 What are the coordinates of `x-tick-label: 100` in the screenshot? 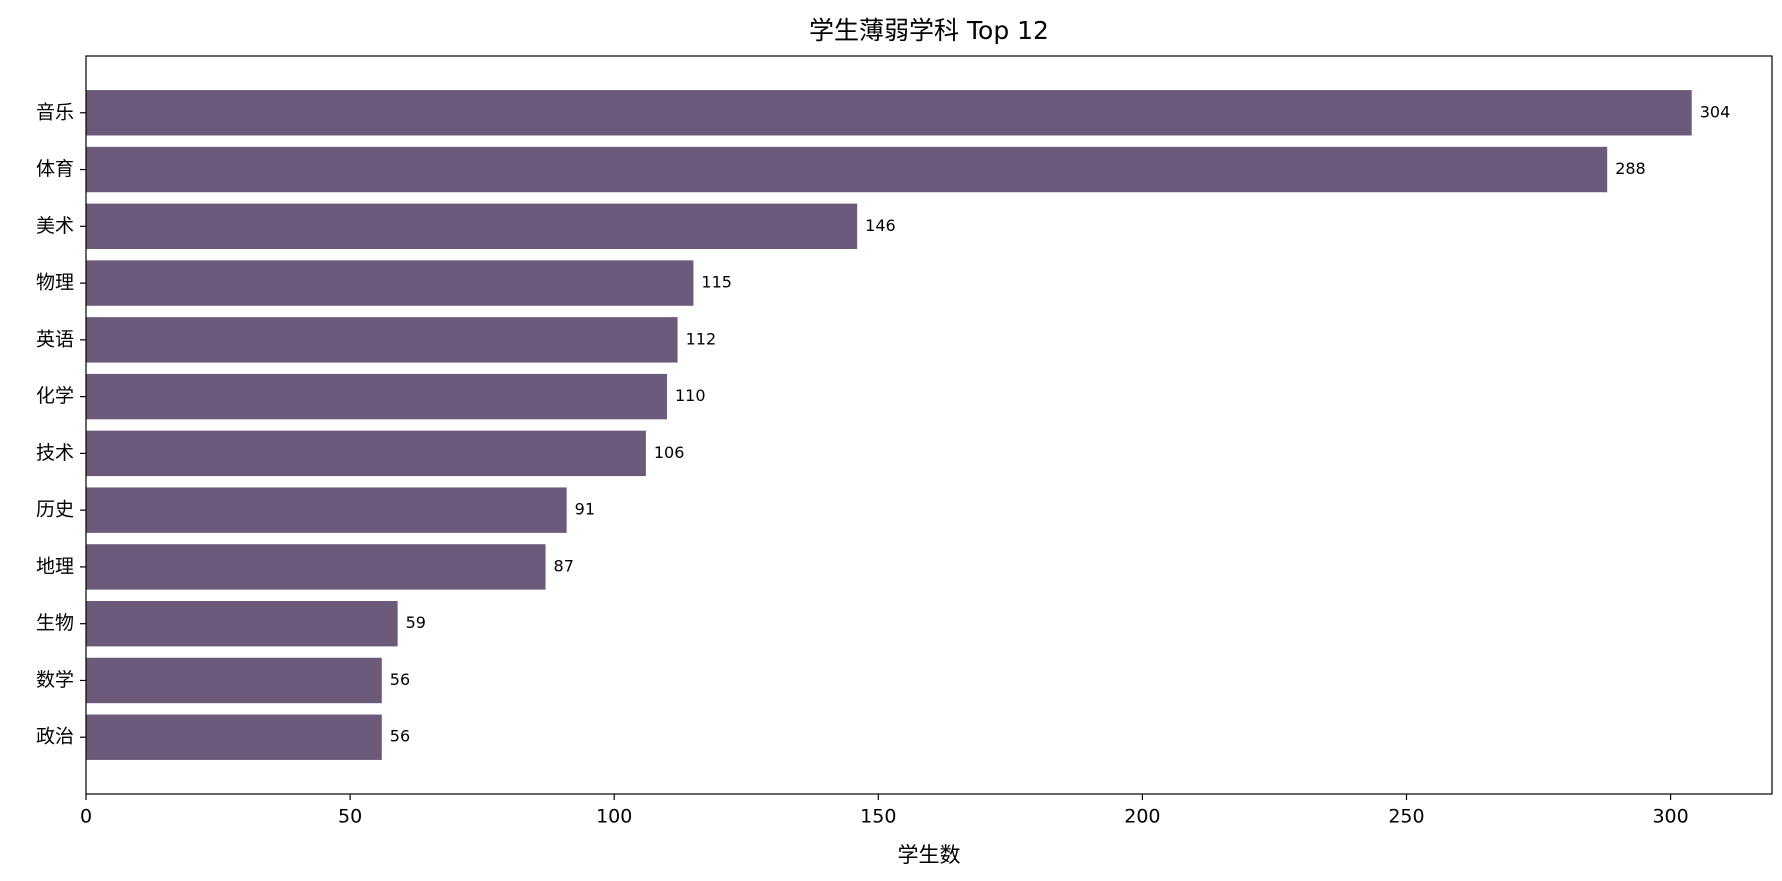 It's located at (614, 817).